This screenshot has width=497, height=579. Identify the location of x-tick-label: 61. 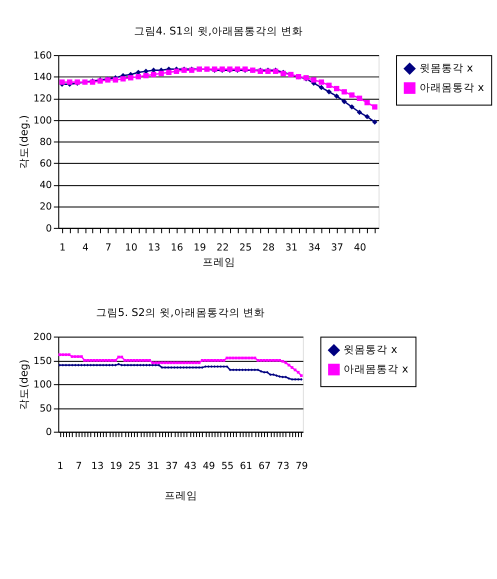
(246, 466).